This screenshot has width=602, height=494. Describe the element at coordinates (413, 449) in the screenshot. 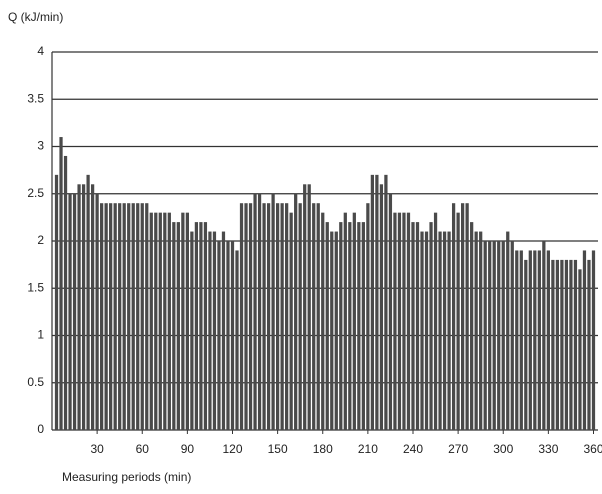

I see `x-tick-label: 240` at that location.